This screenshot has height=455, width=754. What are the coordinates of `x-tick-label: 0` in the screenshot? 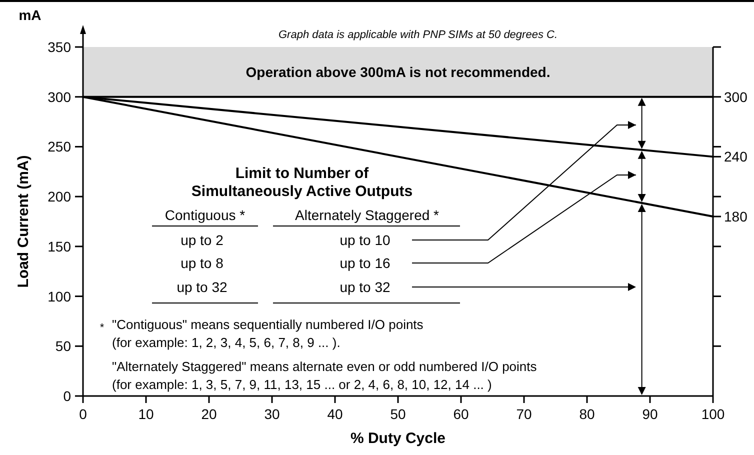 It's located at (83, 414).